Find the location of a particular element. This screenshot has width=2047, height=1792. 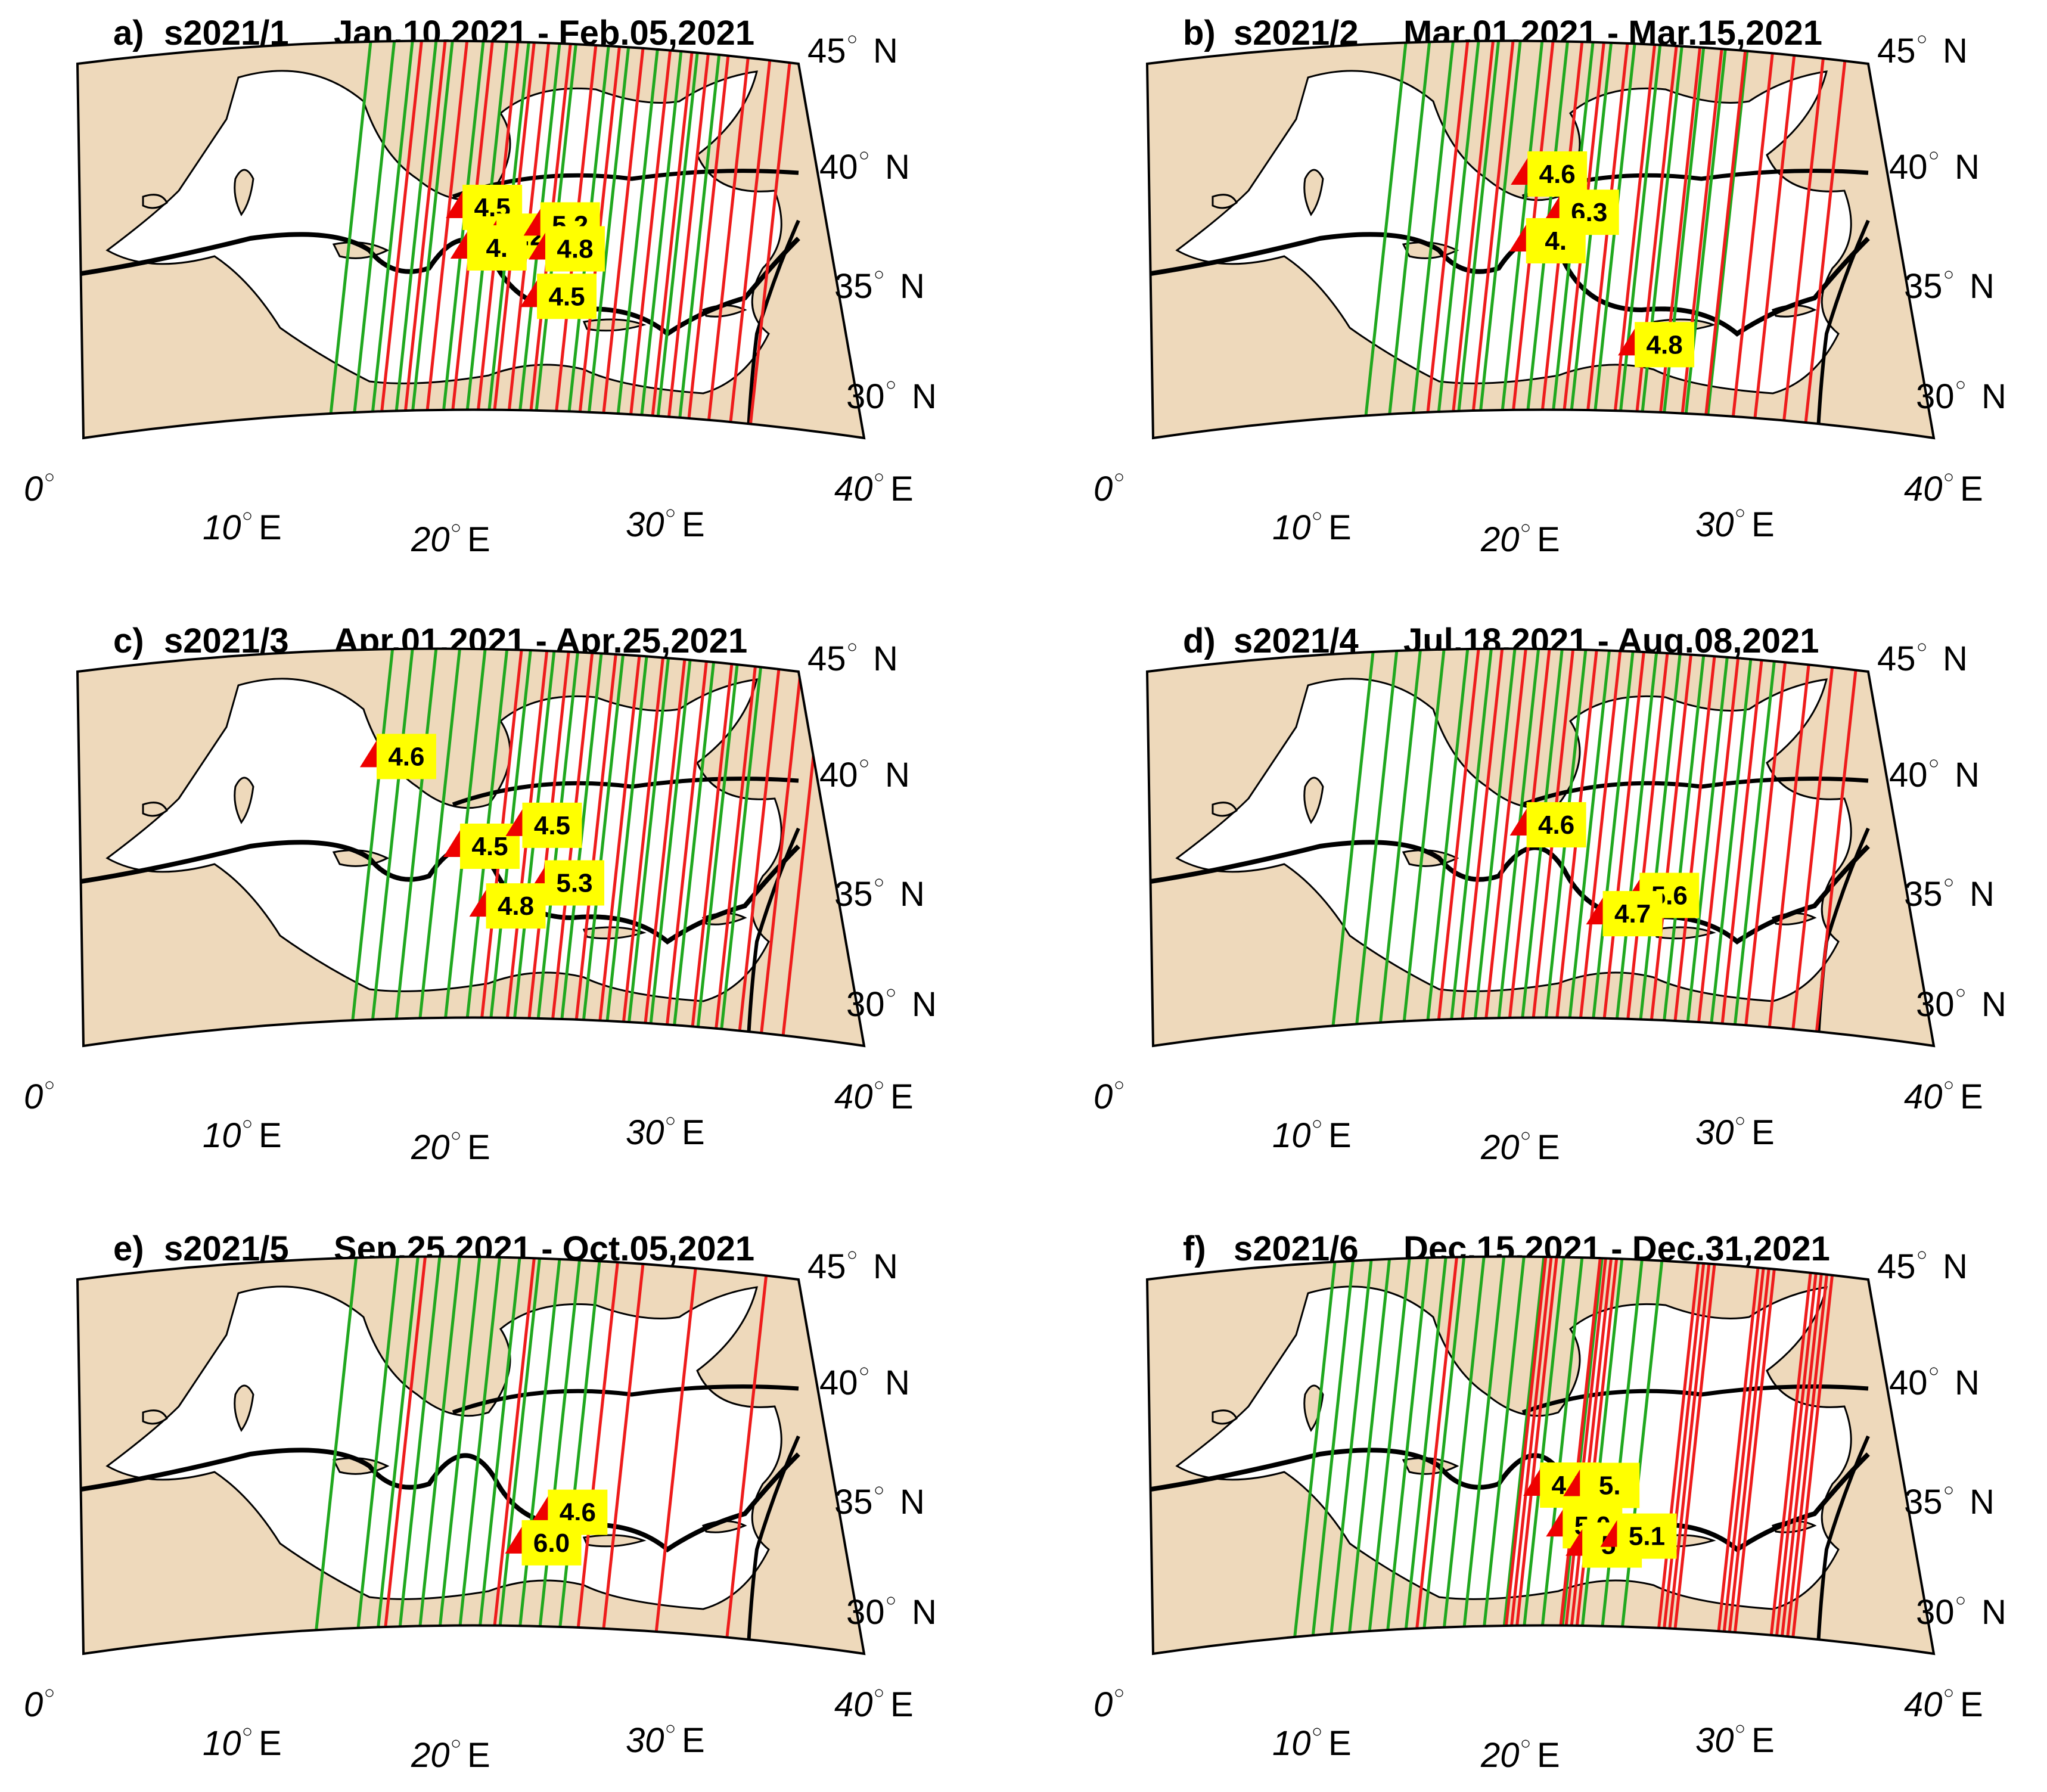

earthquake-event: 5. is located at coordinates (1601, 1485).